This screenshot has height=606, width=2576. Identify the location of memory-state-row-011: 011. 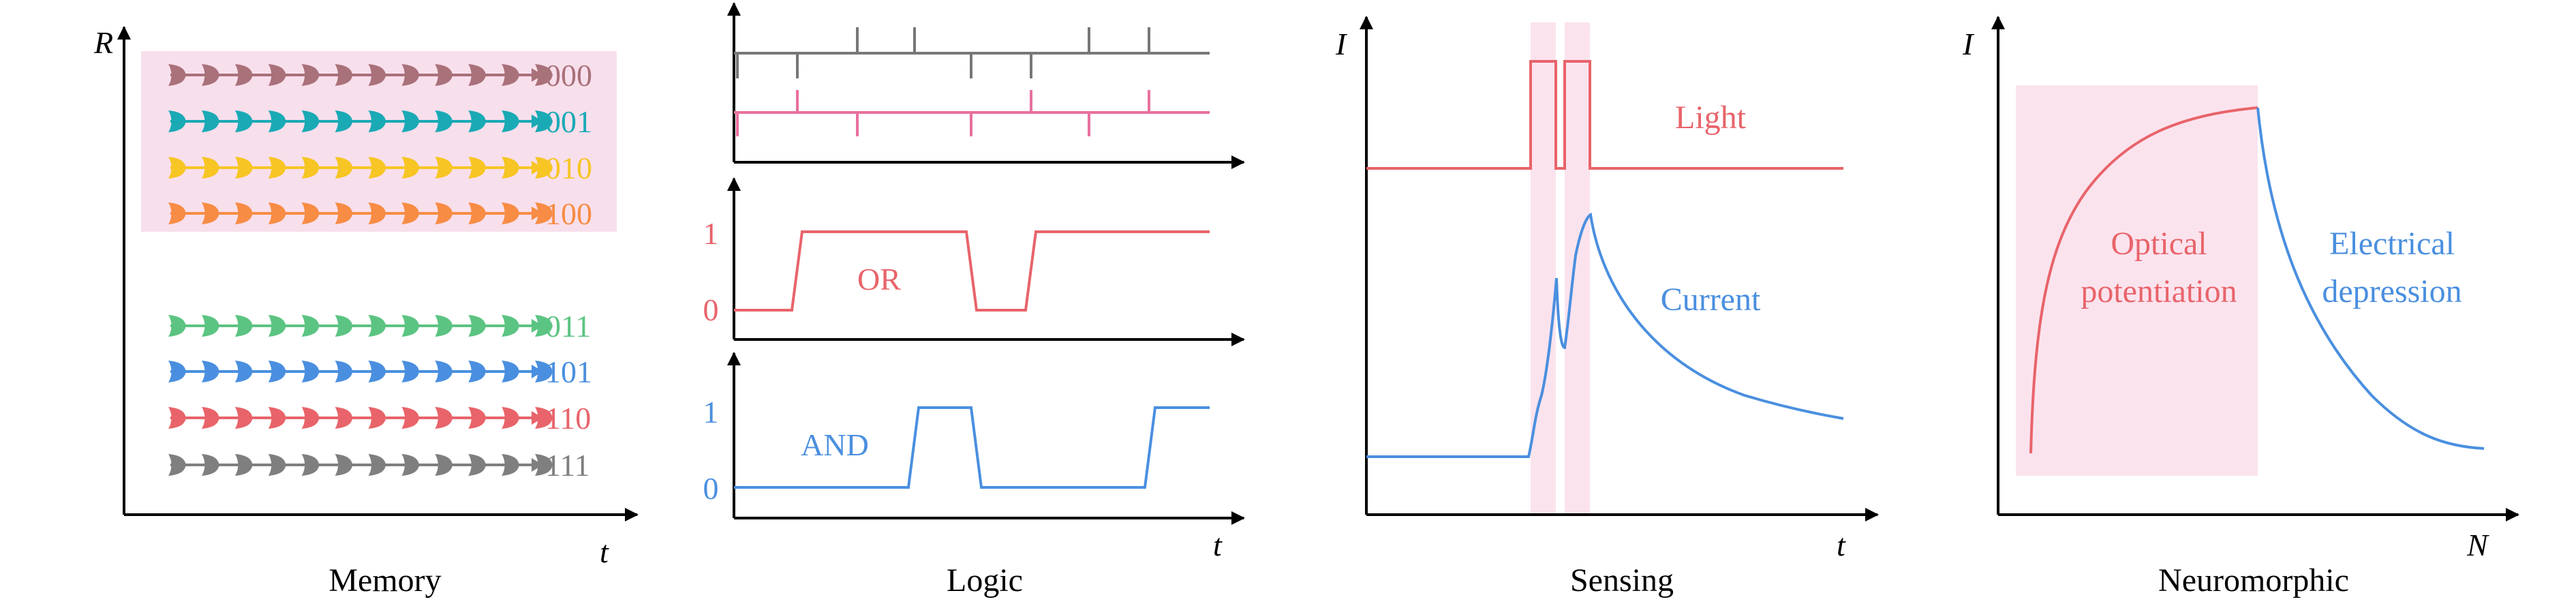
(379, 326).